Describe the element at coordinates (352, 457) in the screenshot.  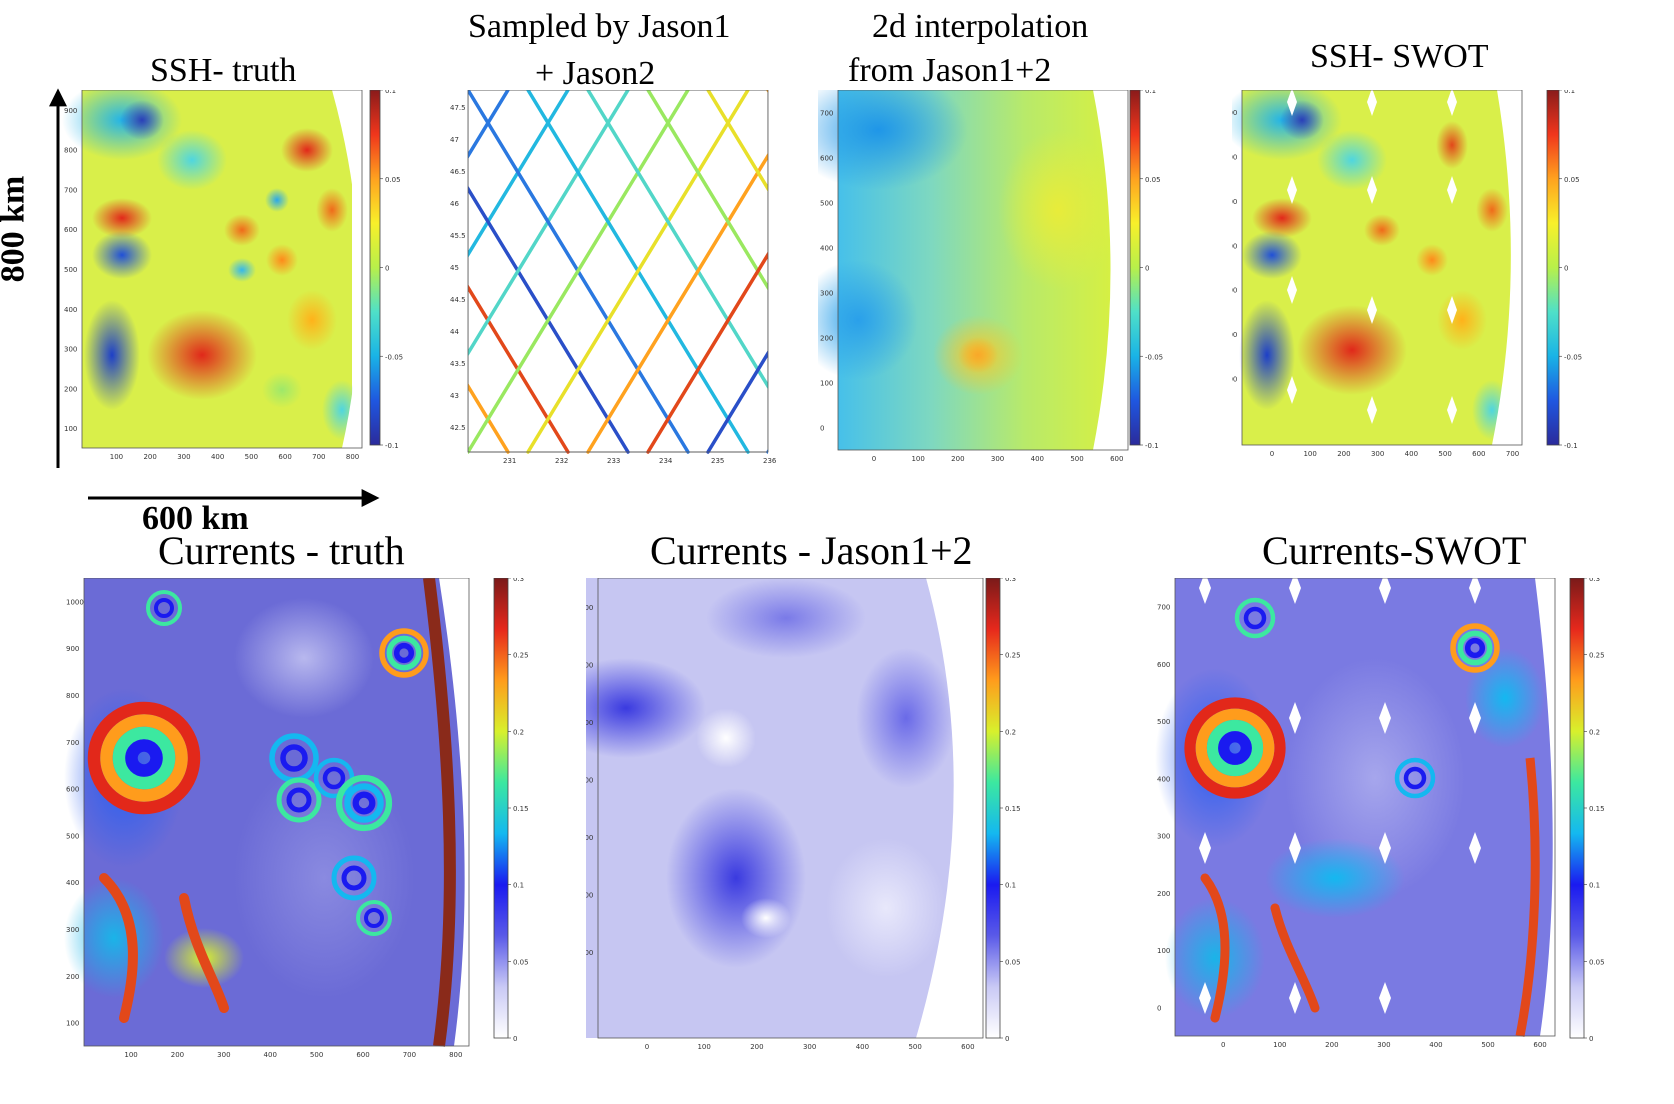
I see `x-tick-label: 800` at that location.